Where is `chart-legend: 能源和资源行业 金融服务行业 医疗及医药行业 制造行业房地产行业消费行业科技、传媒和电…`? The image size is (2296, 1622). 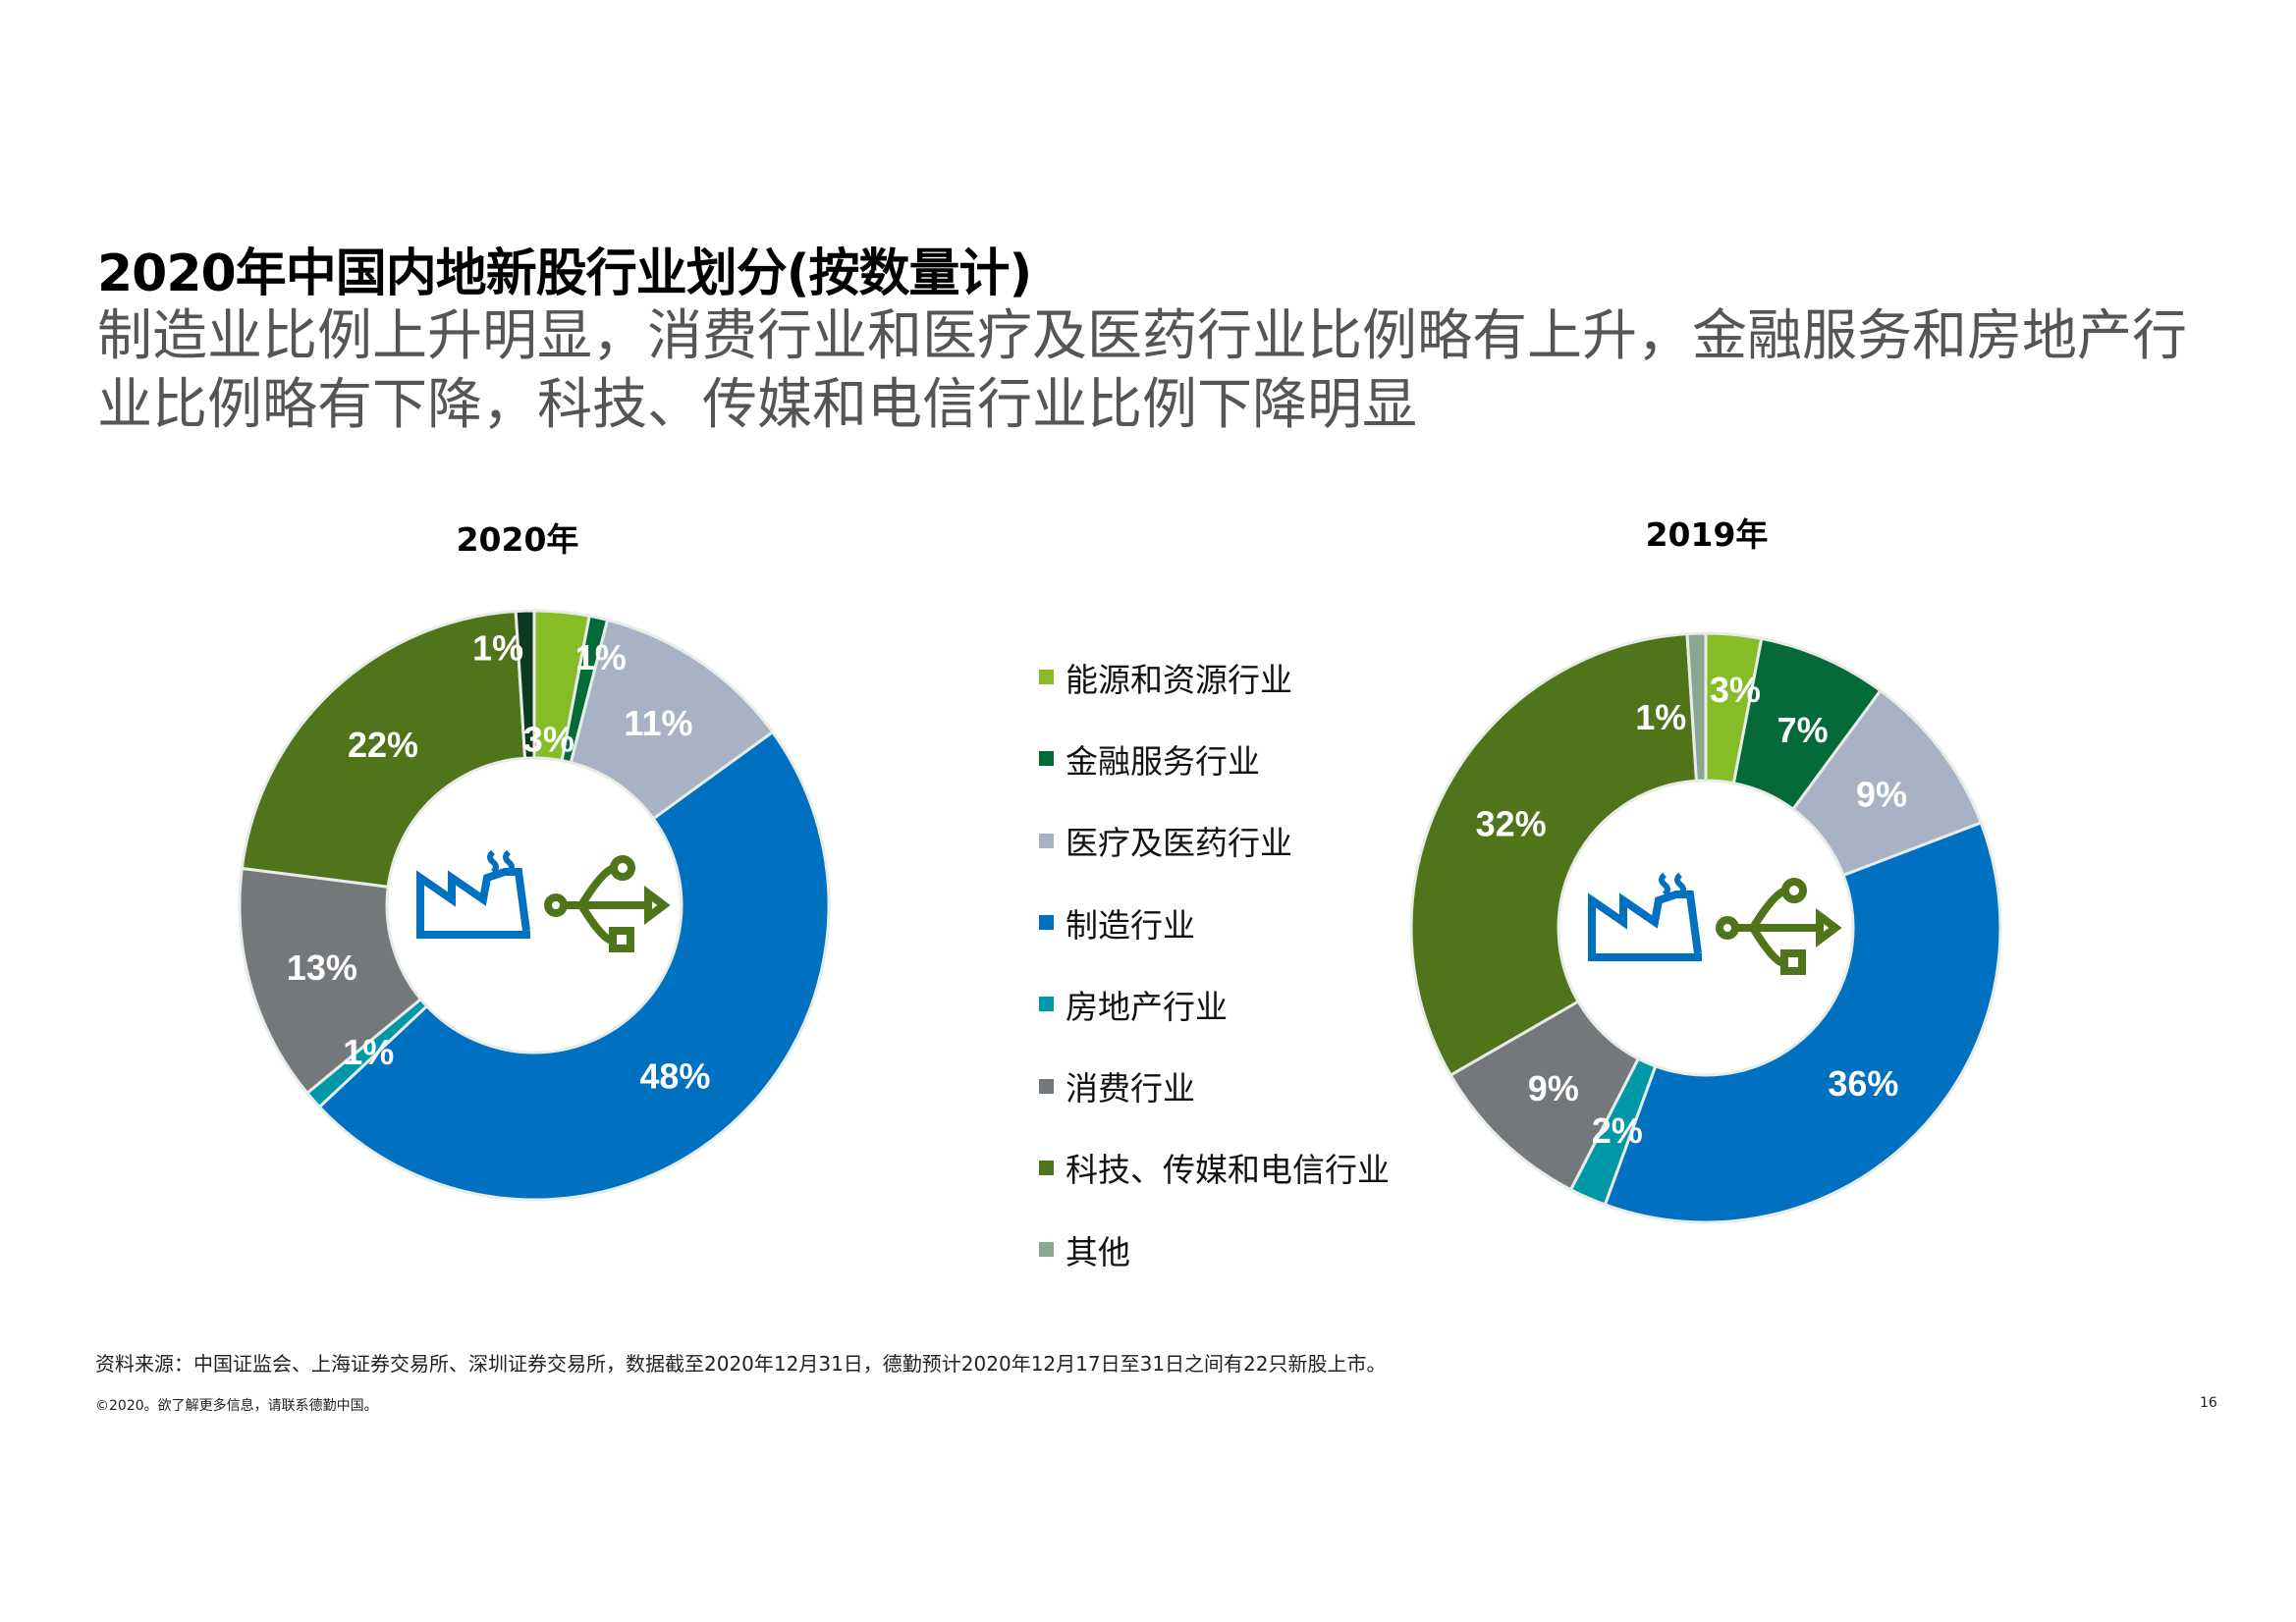
chart-legend: 能源和资源行业 金融服务行业 医疗及医药行业 制造行业房地产行业消费行业科技、传媒和电… is located at coordinates (1214, 963).